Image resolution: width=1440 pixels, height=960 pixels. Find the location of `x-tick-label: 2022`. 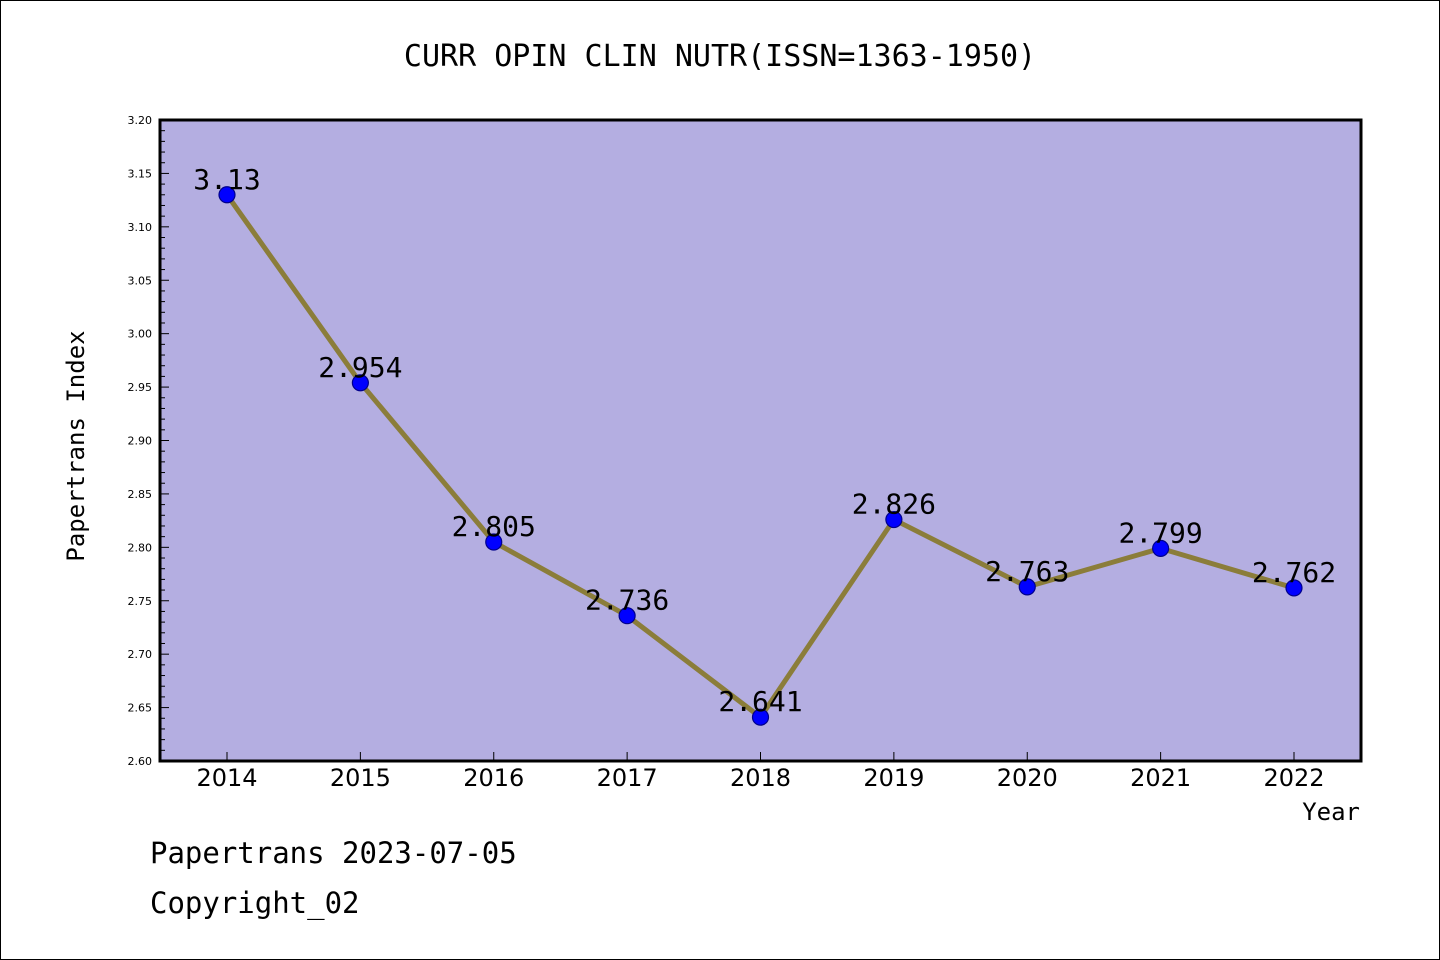

x-tick-label: 2022 is located at coordinates (1293, 778).